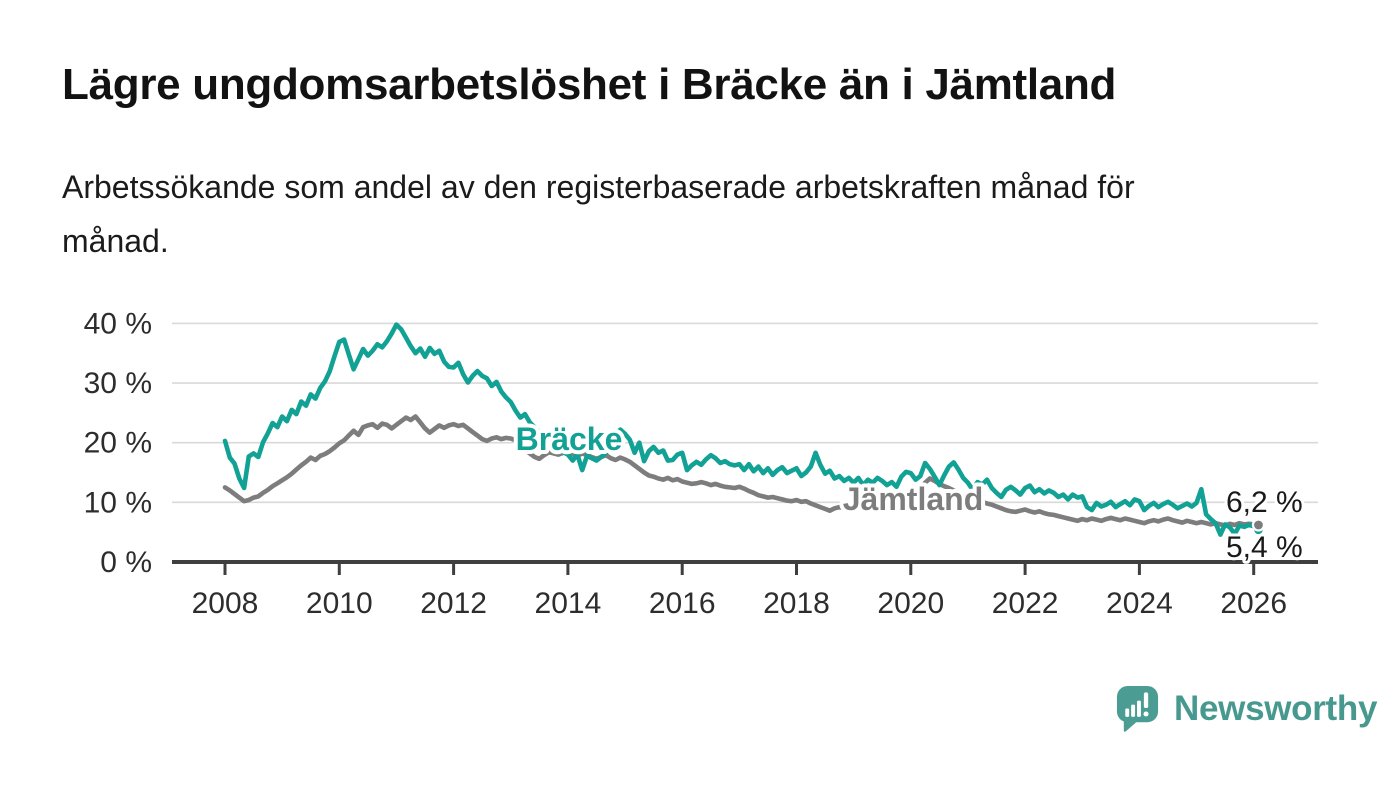  I want to click on newsworthy-wordmark: Newsworthy, so click(1276, 708).